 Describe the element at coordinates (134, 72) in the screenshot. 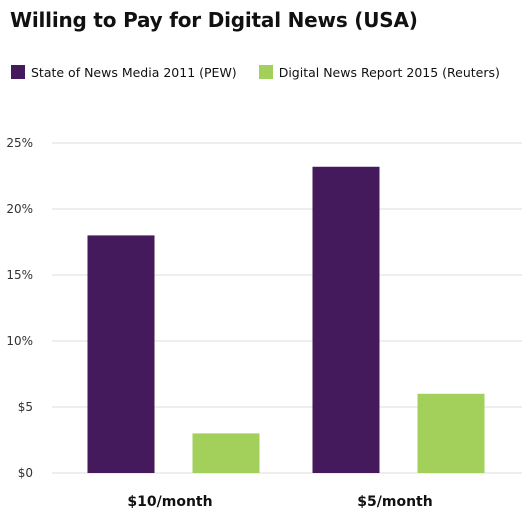

I see `legend-label-series-1: State of News Media 2011 (PEW)` at that location.